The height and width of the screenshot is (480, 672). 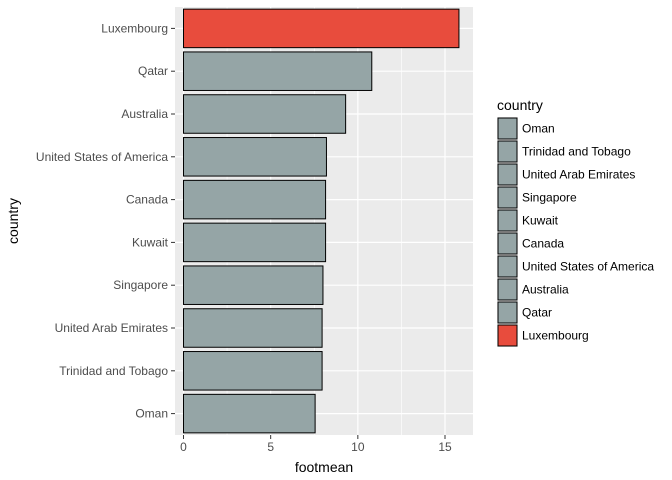 I want to click on y-tick-label: Kuwait, so click(x=150, y=242).